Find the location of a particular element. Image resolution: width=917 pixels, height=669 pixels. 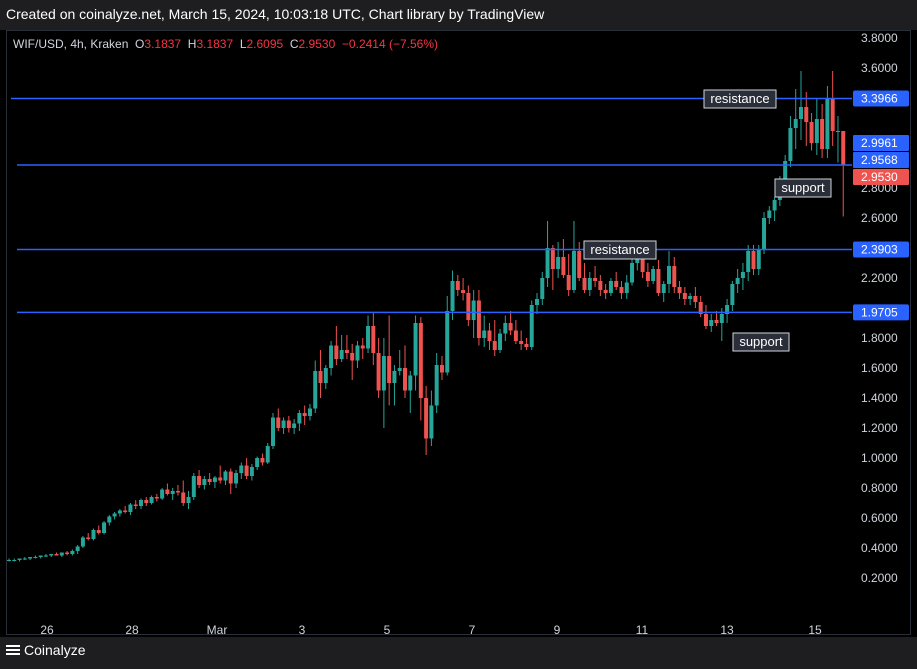

y-tick-label: 1.4000 is located at coordinates (879, 398).